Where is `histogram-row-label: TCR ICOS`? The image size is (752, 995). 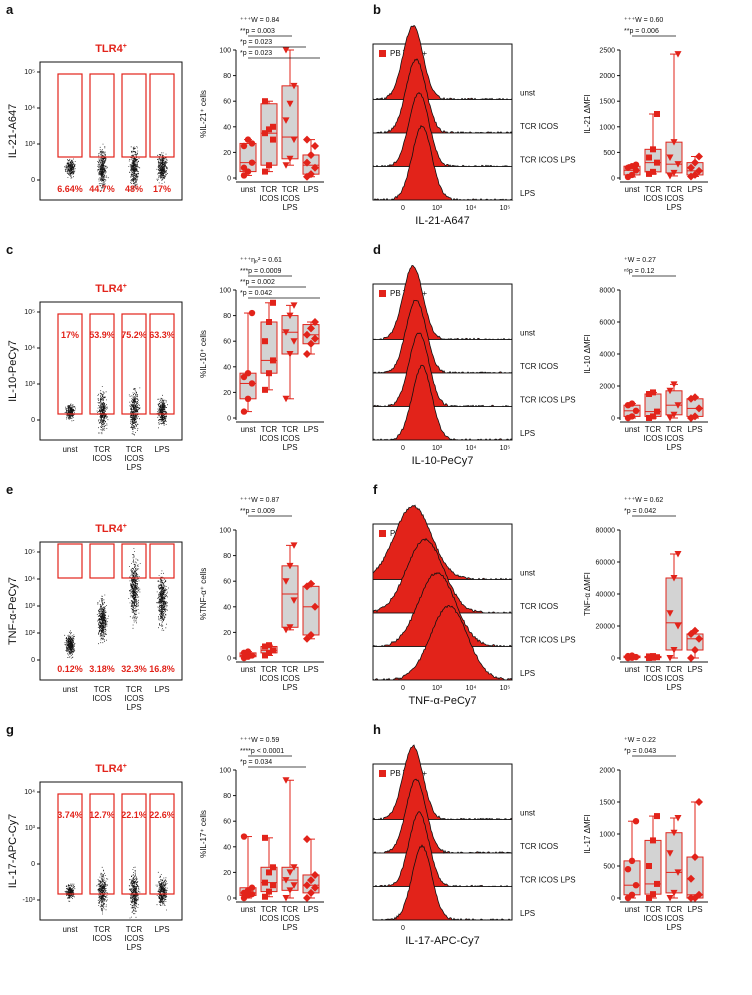 histogram-row-label: TCR ICOS is located at coordinates (539, 846).